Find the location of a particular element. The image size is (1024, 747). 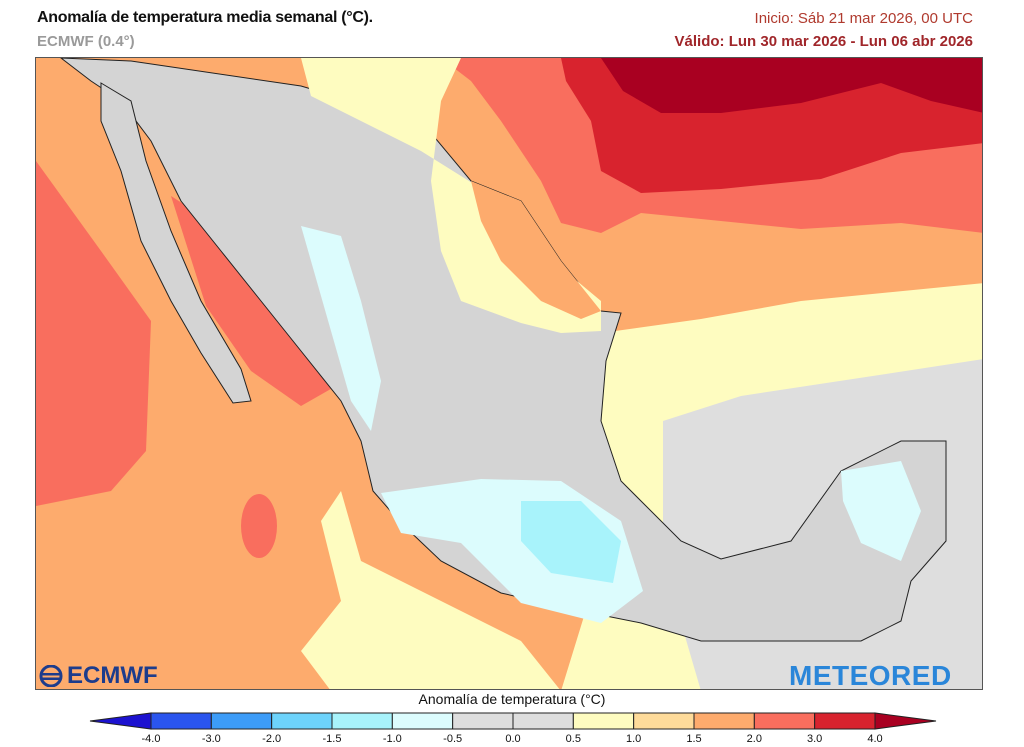

colorbar is located at coordinates (513, 721).